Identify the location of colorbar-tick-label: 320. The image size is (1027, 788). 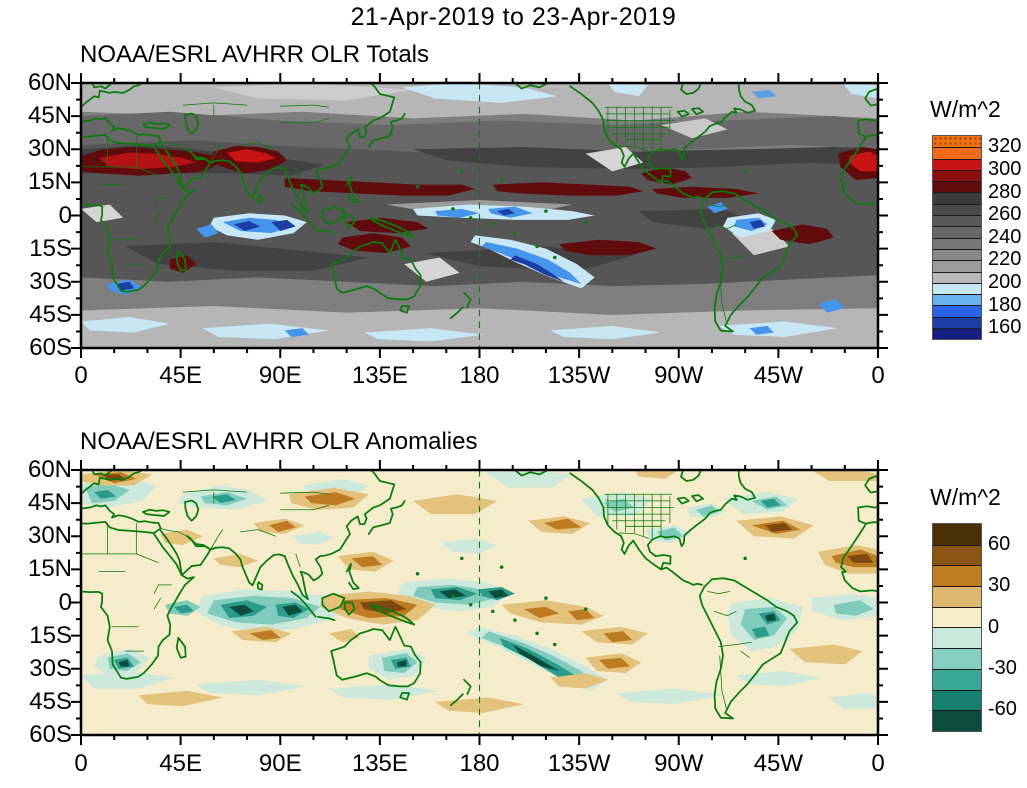
(1005, 146).